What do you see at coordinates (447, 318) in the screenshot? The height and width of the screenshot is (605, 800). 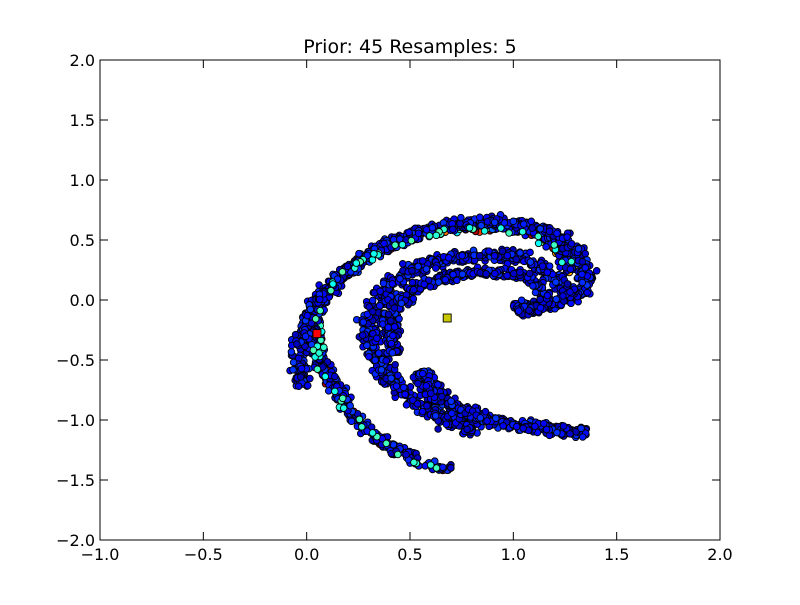 I see `yellow-square-marker` at bounding box center [447, 318].